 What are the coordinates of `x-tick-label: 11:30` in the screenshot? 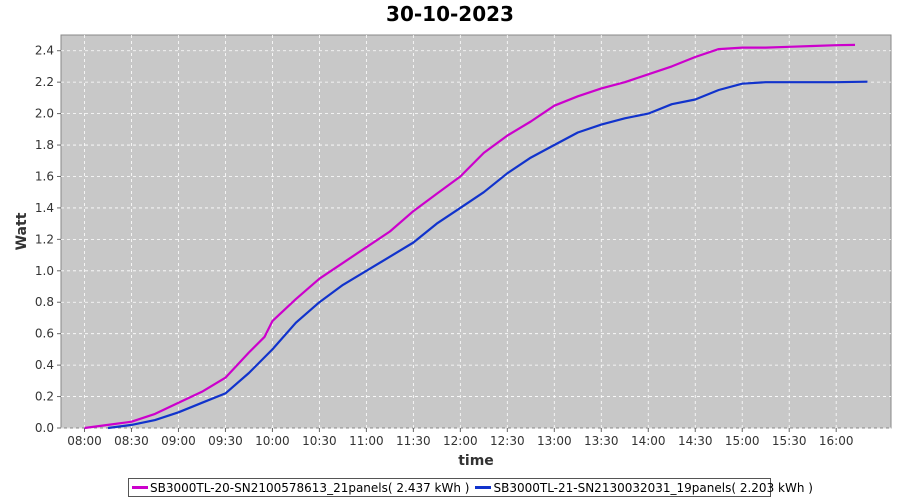 It's located at (413, 441).